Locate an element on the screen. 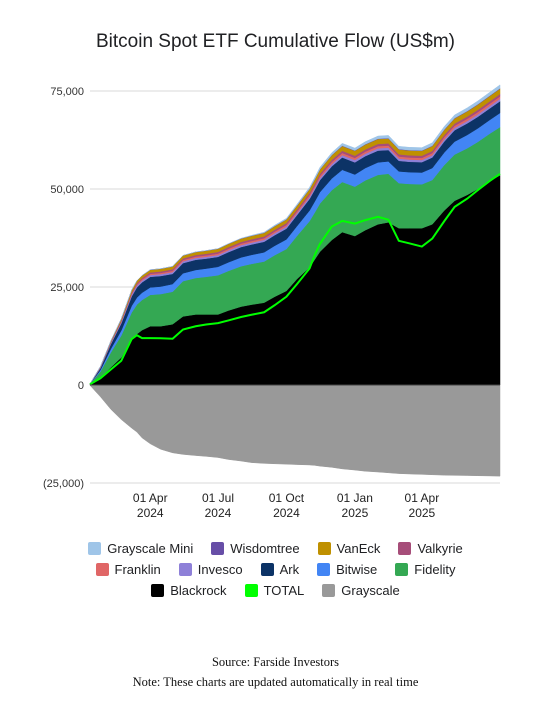  x-tick-label: 01 Jul is located at coordinates (218, 498).